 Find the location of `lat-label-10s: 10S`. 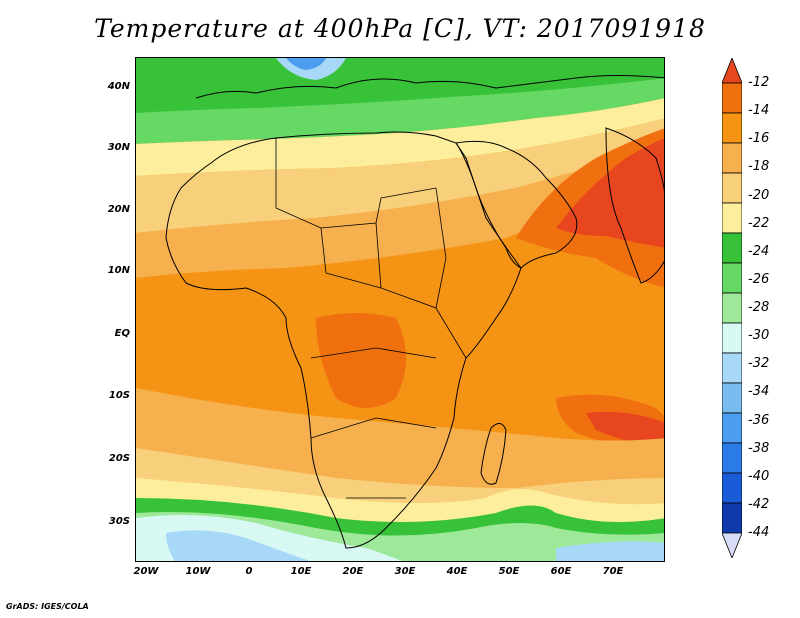

lat-label-10s: 10S is located at coordinates (119, 395).